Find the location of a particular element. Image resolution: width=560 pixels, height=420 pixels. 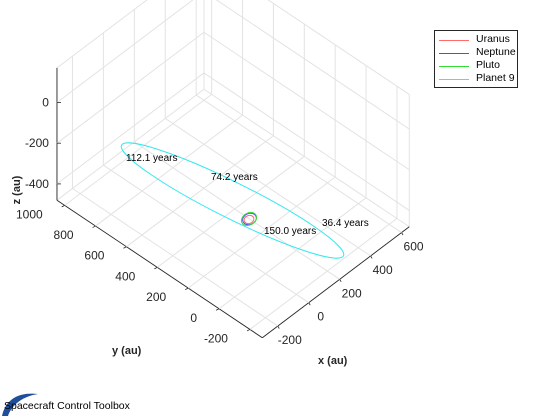

orbit-annotation: 150.0 years is located at coordinates (290, 231).